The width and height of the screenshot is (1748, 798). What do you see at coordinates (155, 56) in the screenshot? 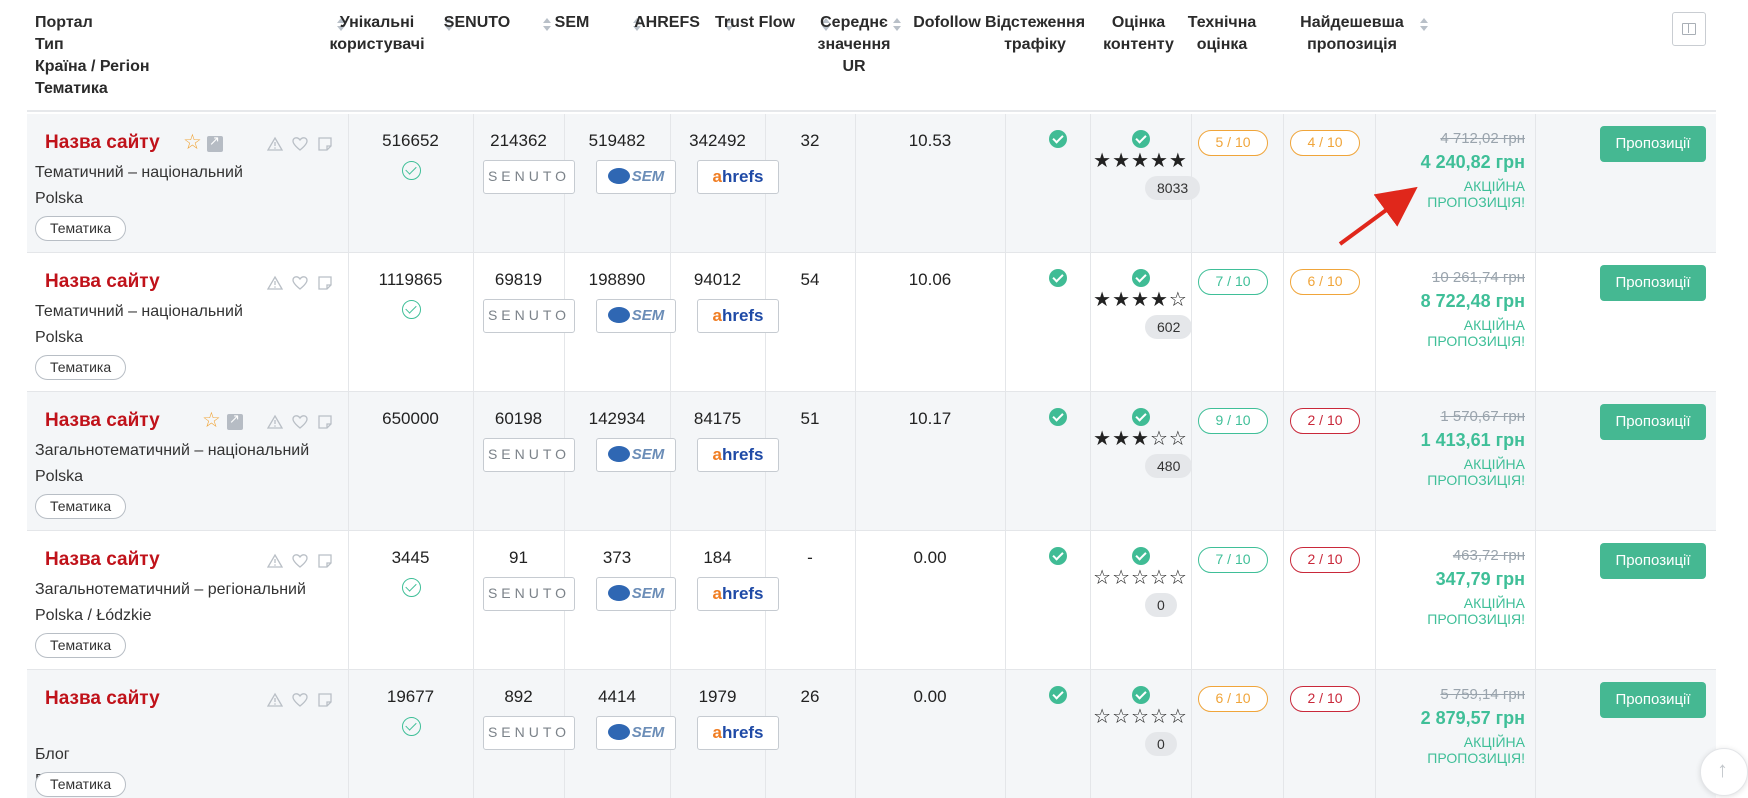
I see `header-portal: Портал Тип Країна / Регіон Тематика` at bounding box center [155, 56].